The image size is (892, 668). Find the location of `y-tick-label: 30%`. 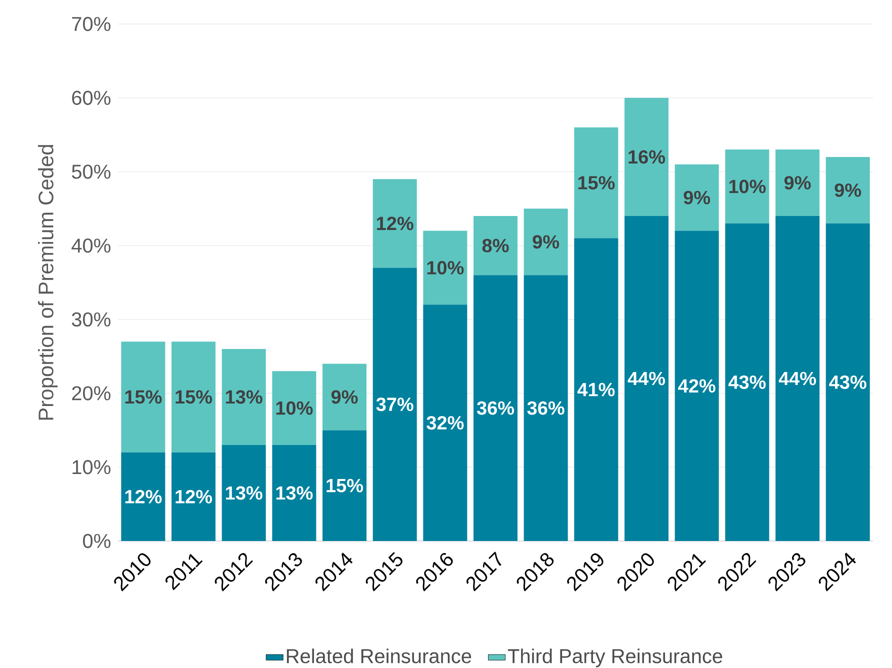

y-tick-label: 30% is located at coordinates (91, 319).